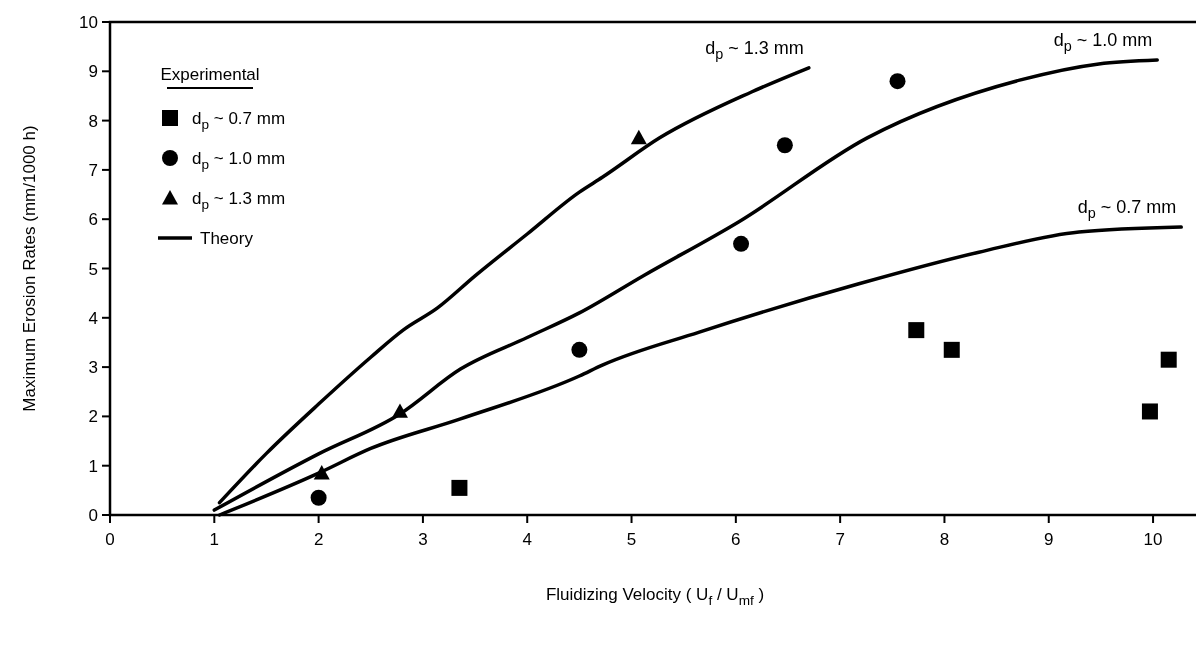  Describe the element at coordinates (1103, 41) in the screenshot. I see `annotation: d$_{p}$ ~ 1.0 mm` at that location.